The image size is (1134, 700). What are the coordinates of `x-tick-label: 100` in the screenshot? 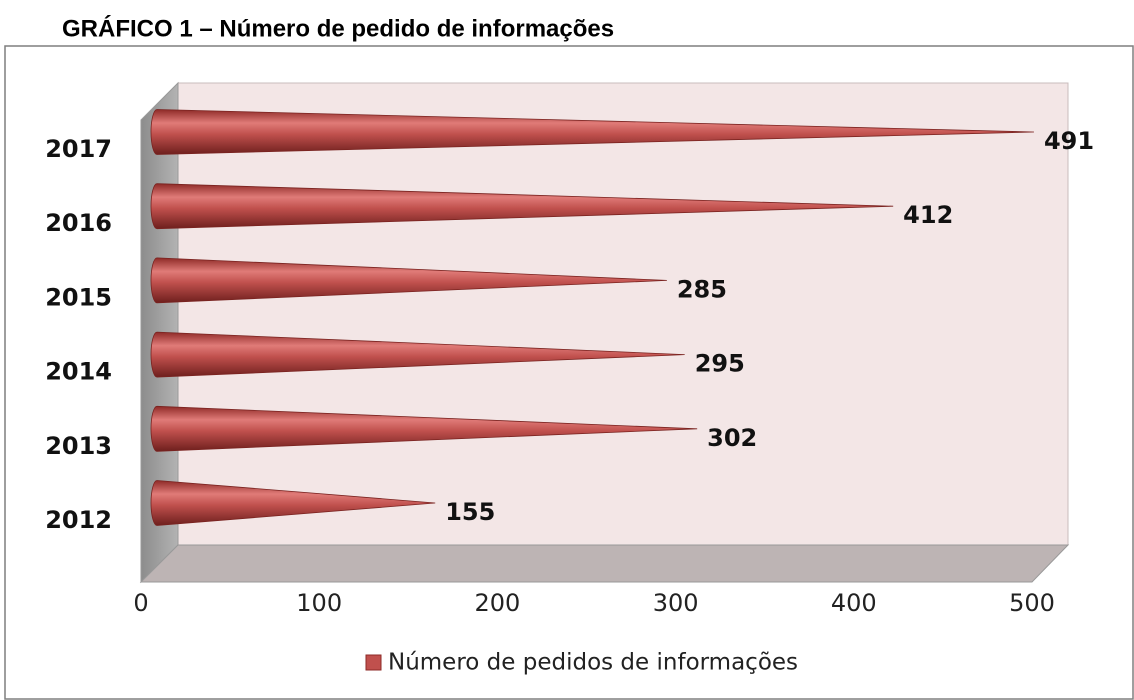 It's located at (319, 603).